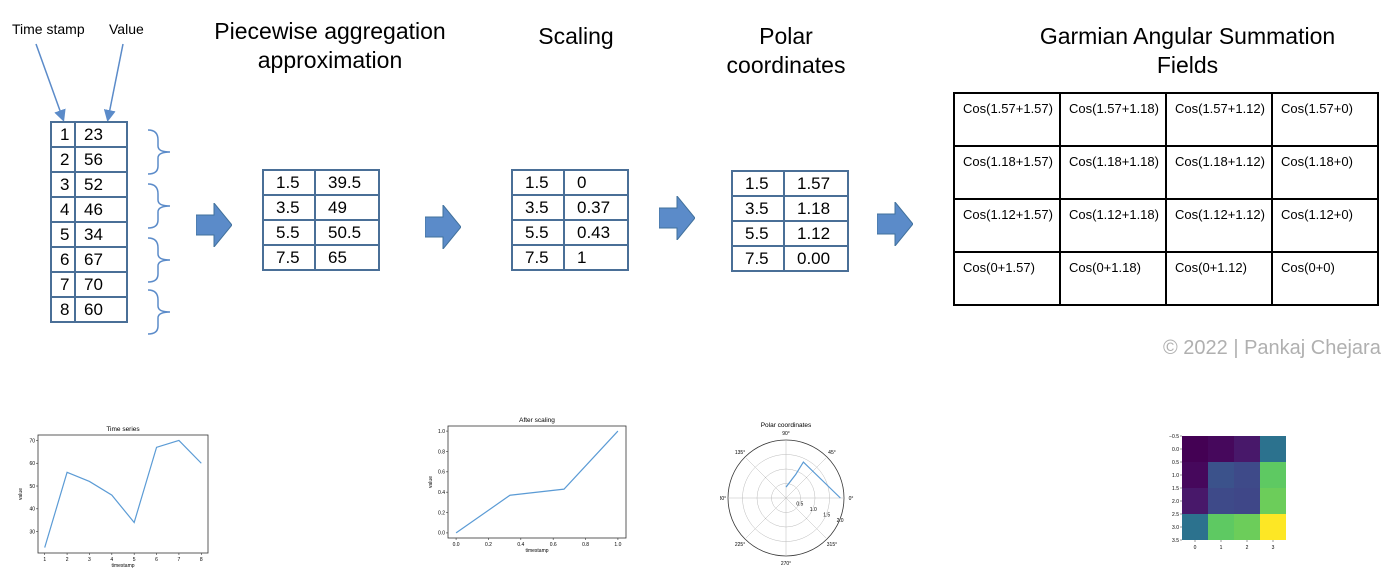 The height and width of the screenshot is (579, 1400). What do you see at coordinates (816, 233) in the screenshot?
I see `table-cell: 1.12` at bounding box center [816, 233].